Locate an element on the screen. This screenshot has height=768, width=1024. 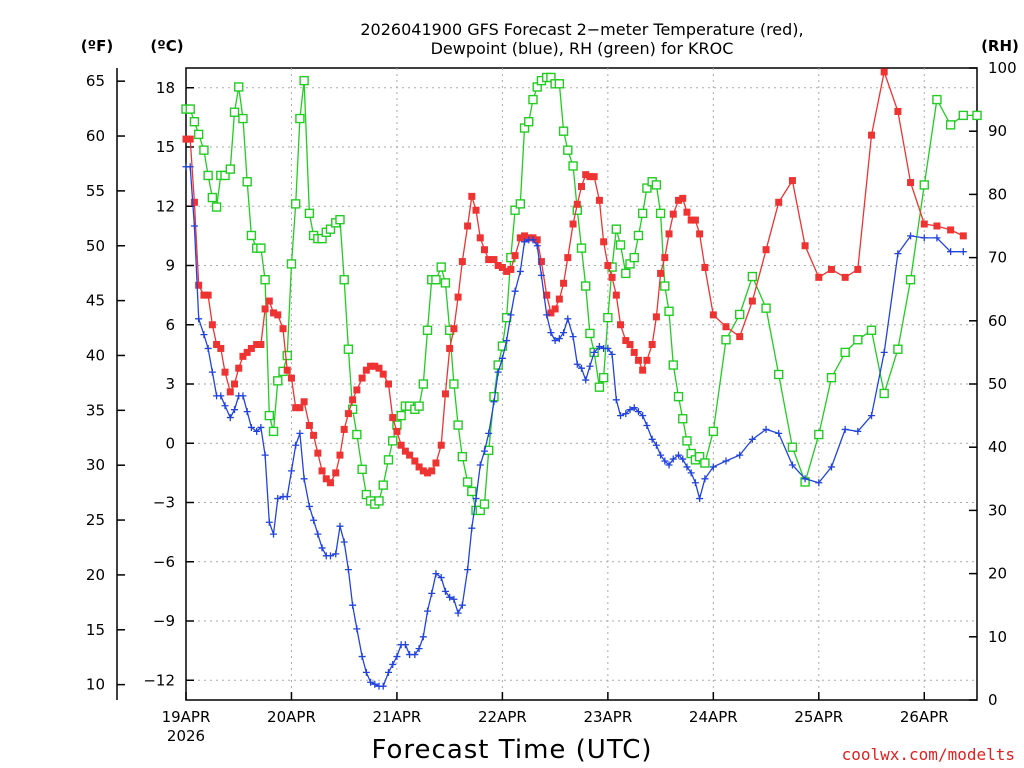
x-axis-label: Forecast Time (UTC) is located at coordinates (511, 750).